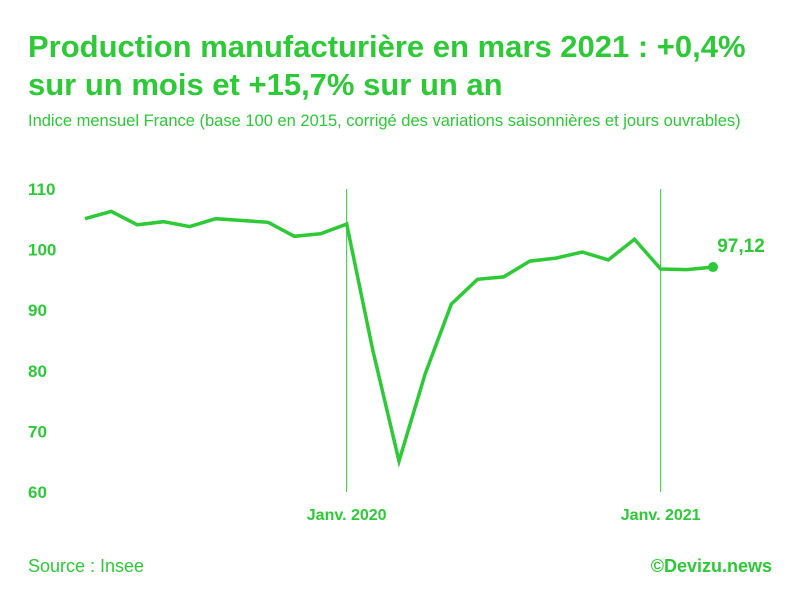 Image resolution: width=800 pixels, height=600 pixels. What do you see at coordinates (711, 566) in the screenshot?
I see `brand-credit: ©Devizu.news` at bounding box center [711, 566].